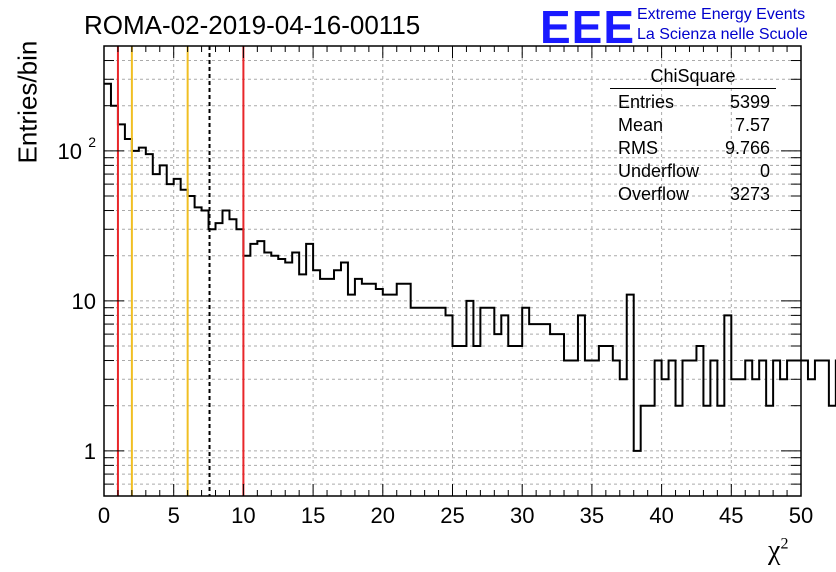 The width and height of the screenshot is (836, 572). Describe the element at coordinates (646, 102) in the screenshot. I see `stats-label: Entries` at that location.